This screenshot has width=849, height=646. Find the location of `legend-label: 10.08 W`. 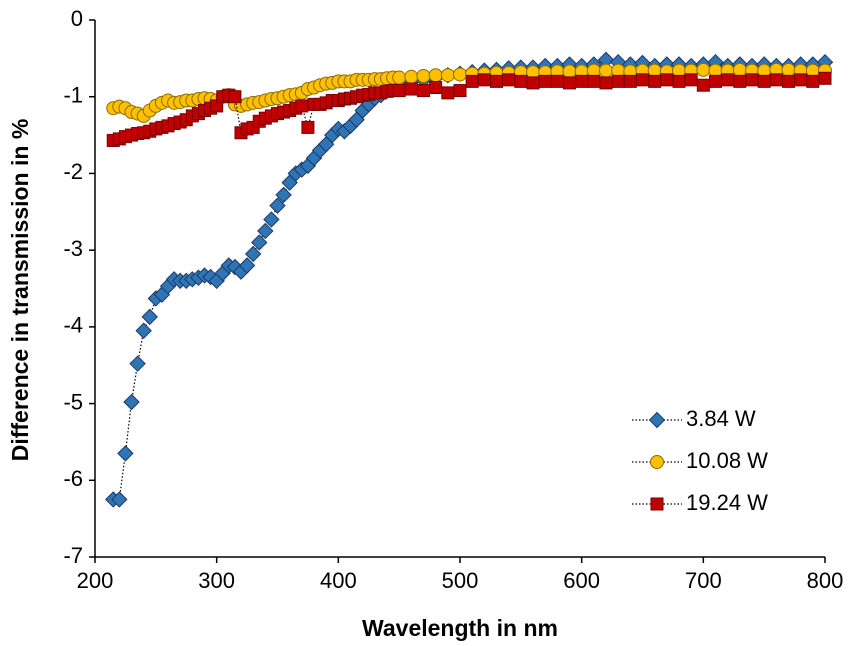

legend-label: 10.08 W is located at coordinates (727, 460).